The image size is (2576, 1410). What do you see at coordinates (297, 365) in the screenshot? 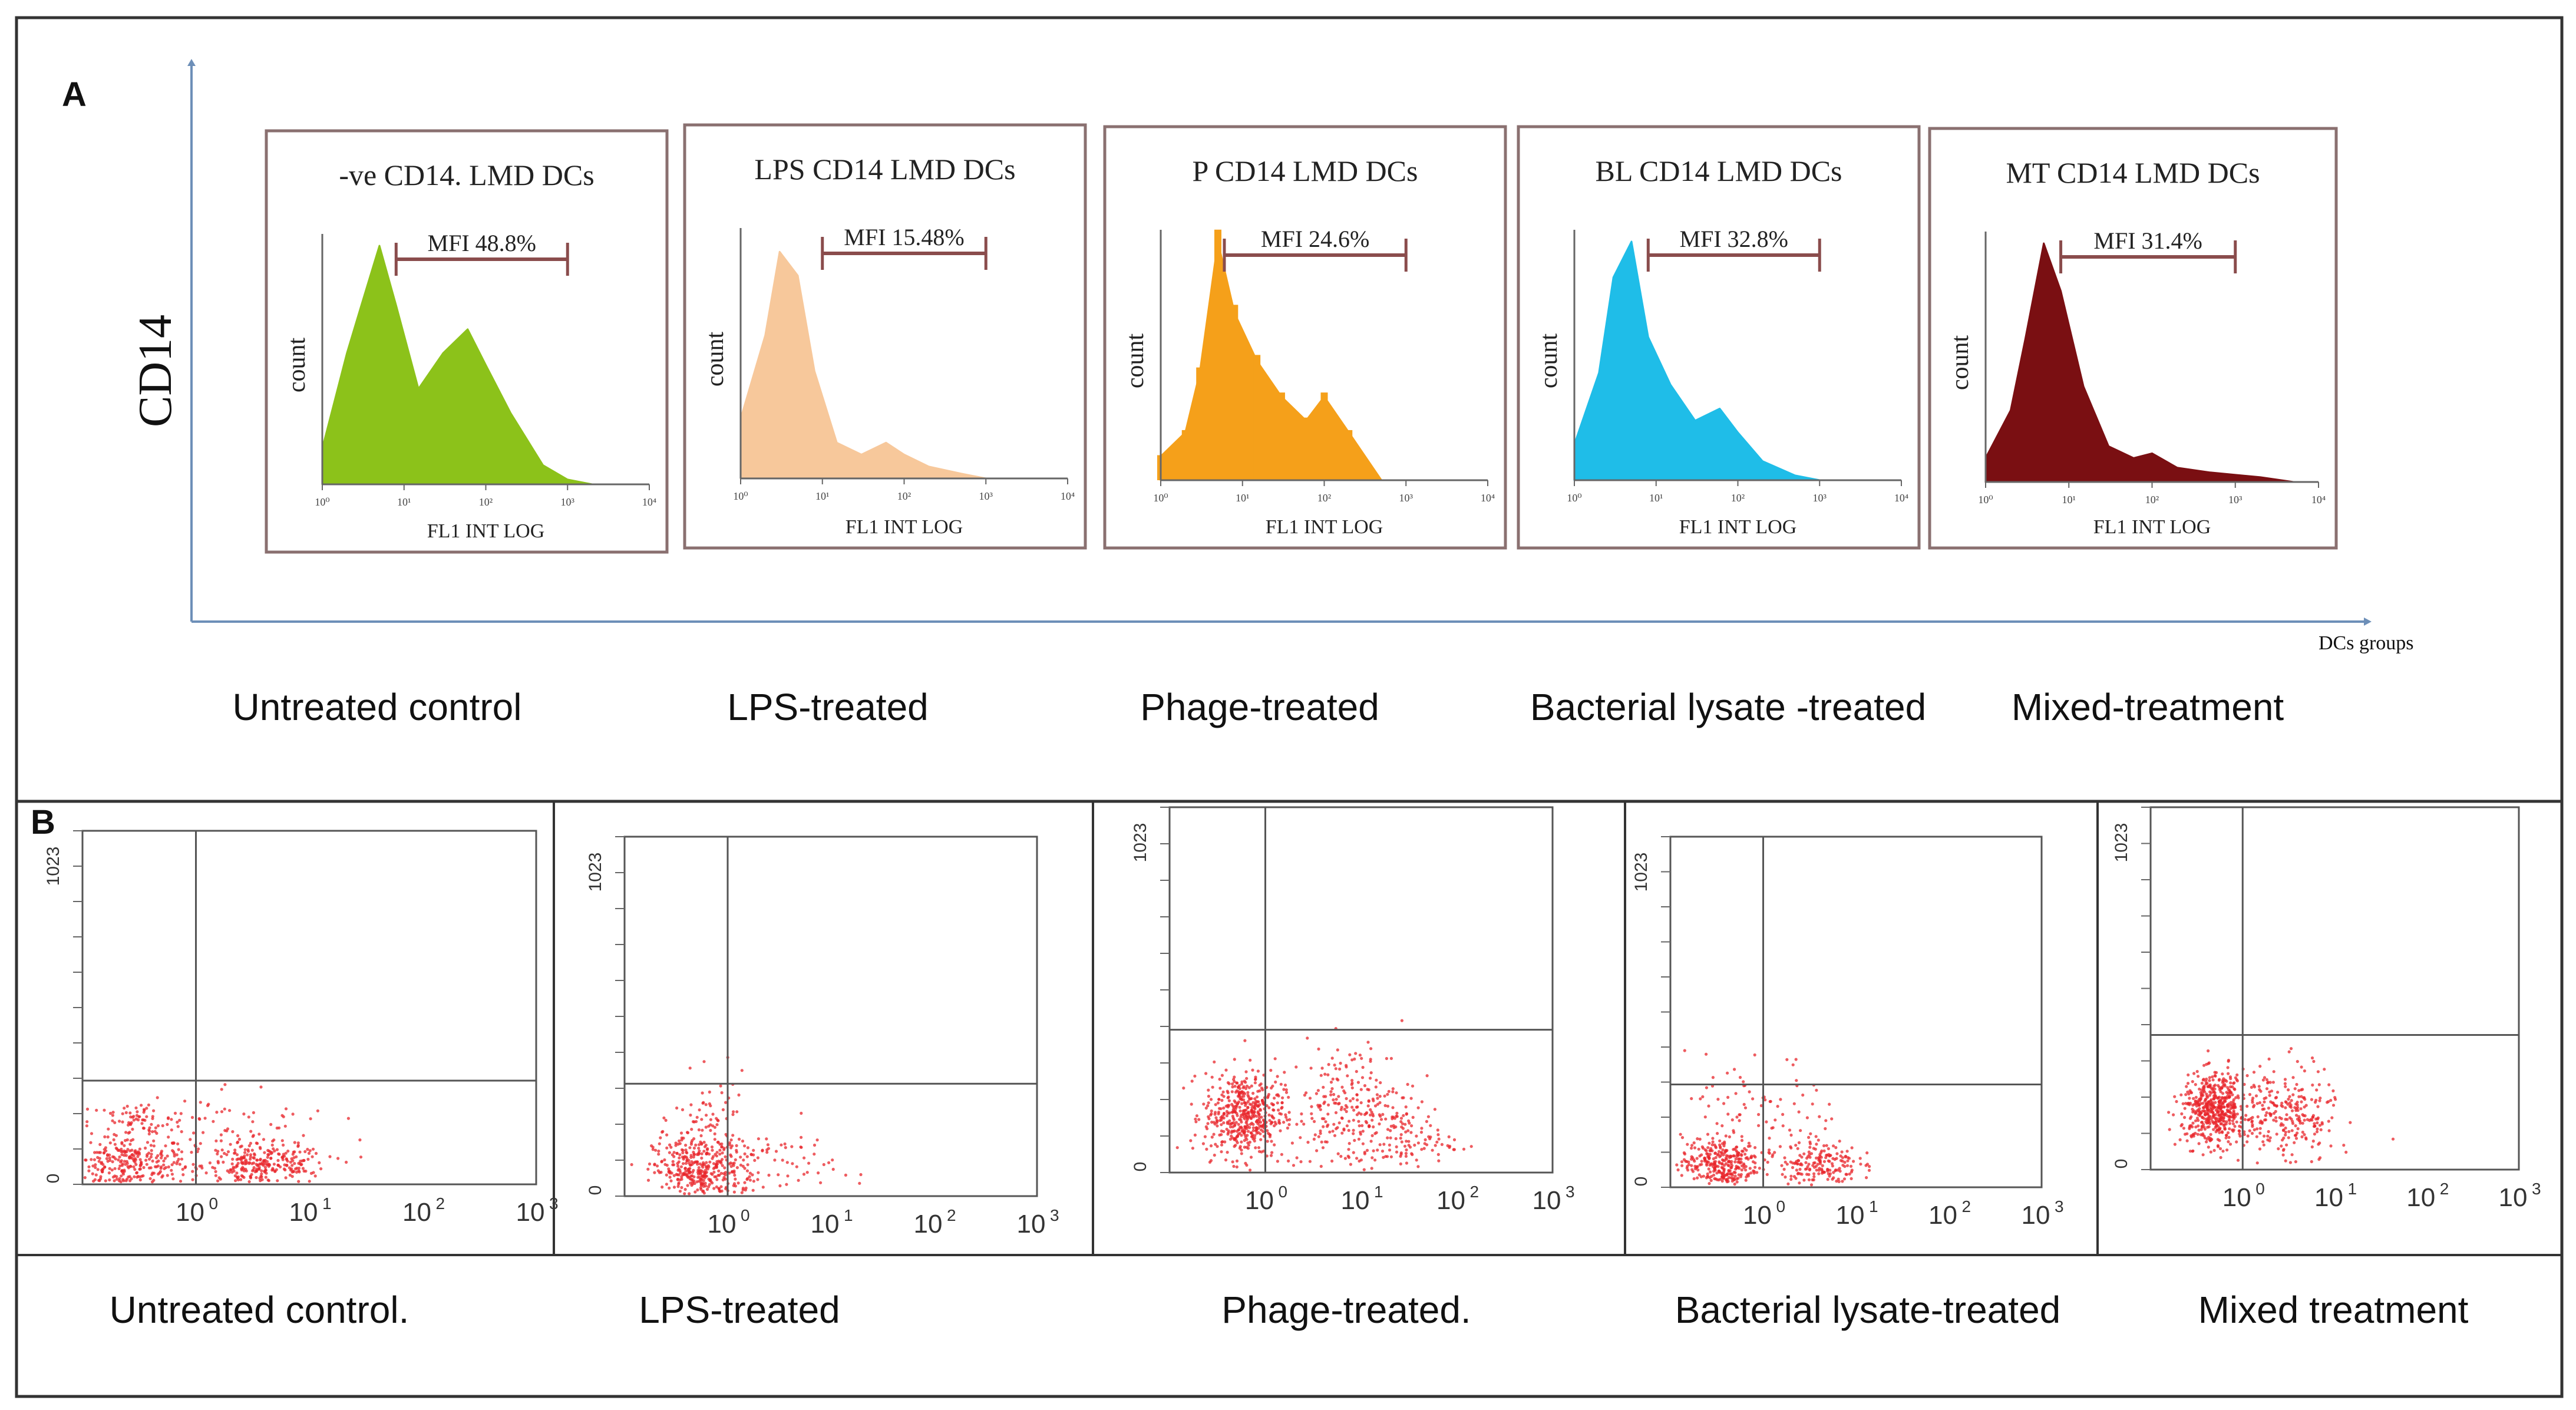
I see `histogram-ylabel: count` at bounding box center [297, 365].